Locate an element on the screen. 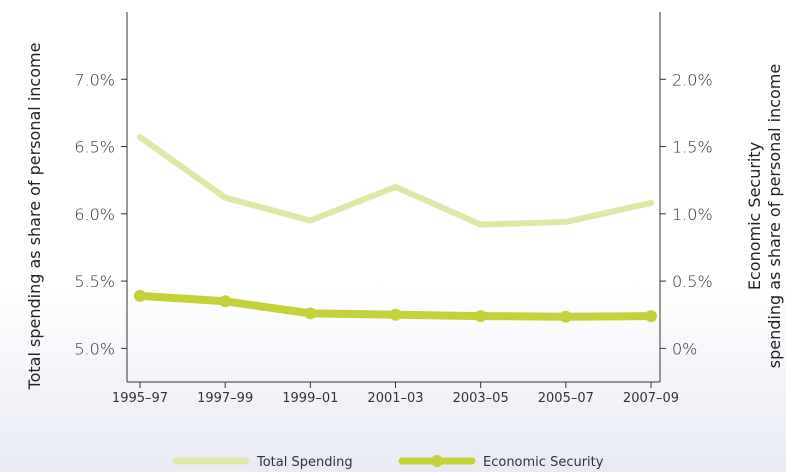 Image resolution: width=786 pixels, height=472 pixels. left-tick-label: 7.0% is located at coordinates (94, 79).